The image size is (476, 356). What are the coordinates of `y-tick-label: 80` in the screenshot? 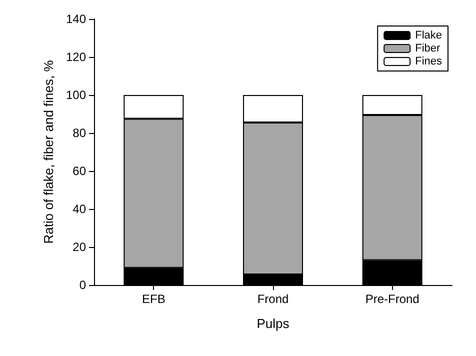 It's located at (79, 133).